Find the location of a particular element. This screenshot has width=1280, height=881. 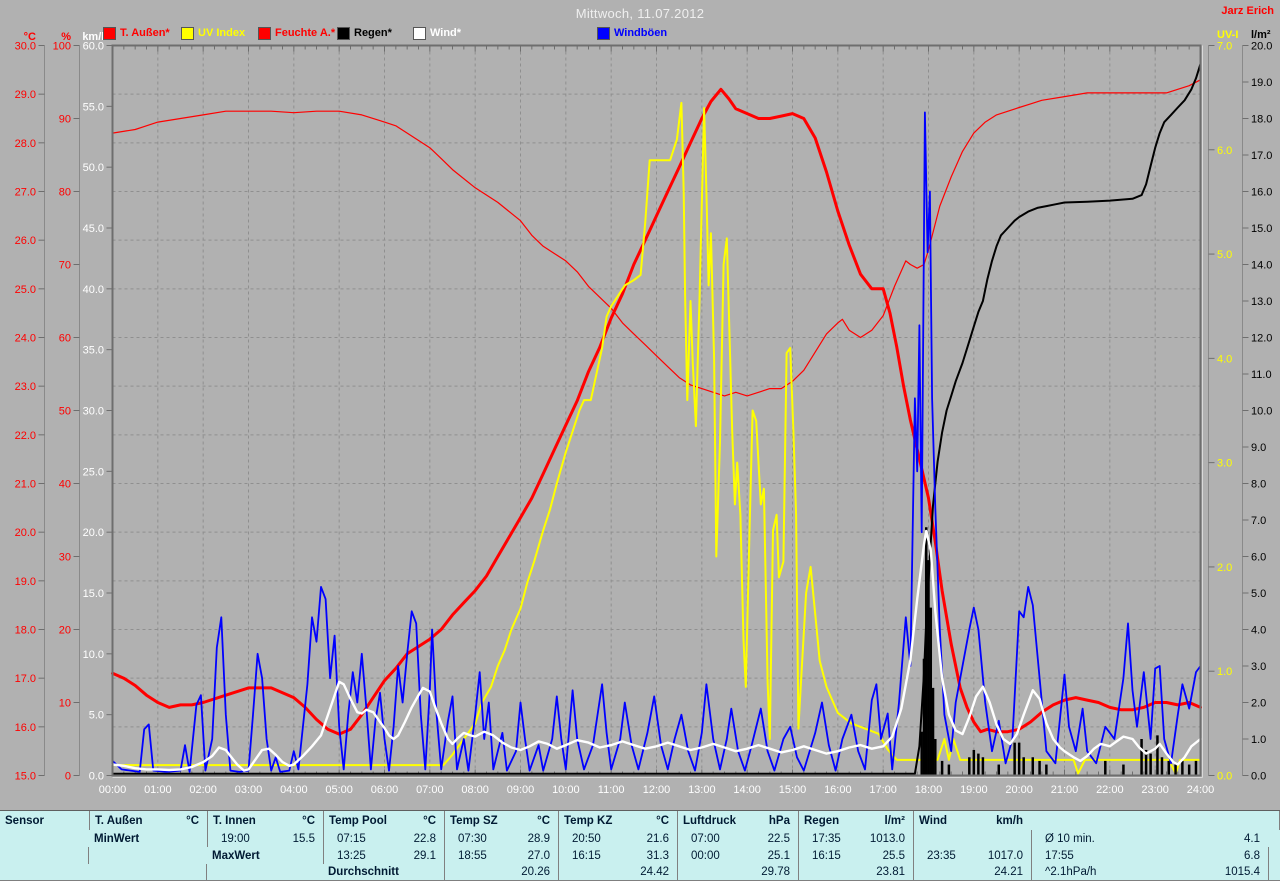

table-text: ^2.1hPa/h is located at coordinates (1071, 872).